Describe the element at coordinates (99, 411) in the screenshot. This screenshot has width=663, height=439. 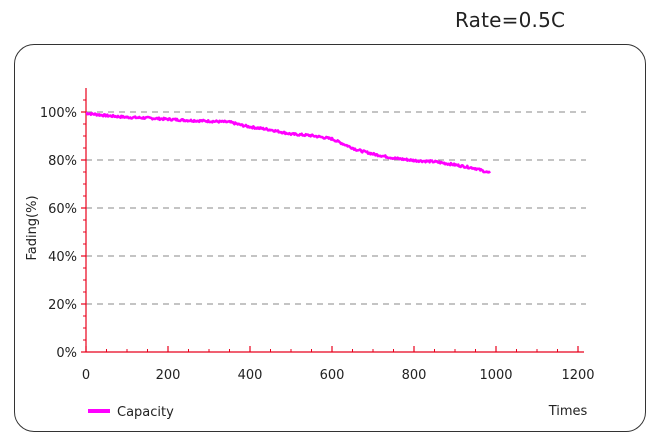
I see `legend-swatch-capacity` at that location.